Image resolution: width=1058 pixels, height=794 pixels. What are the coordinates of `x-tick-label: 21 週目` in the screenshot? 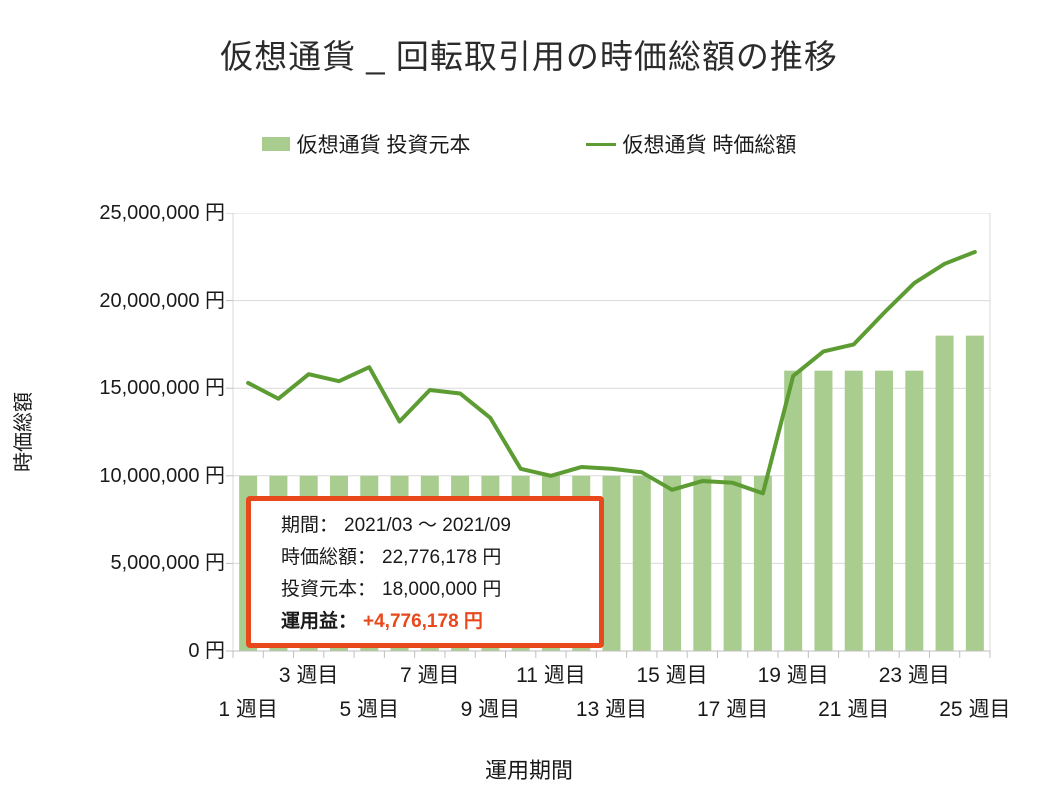 It's located at (854, 709).